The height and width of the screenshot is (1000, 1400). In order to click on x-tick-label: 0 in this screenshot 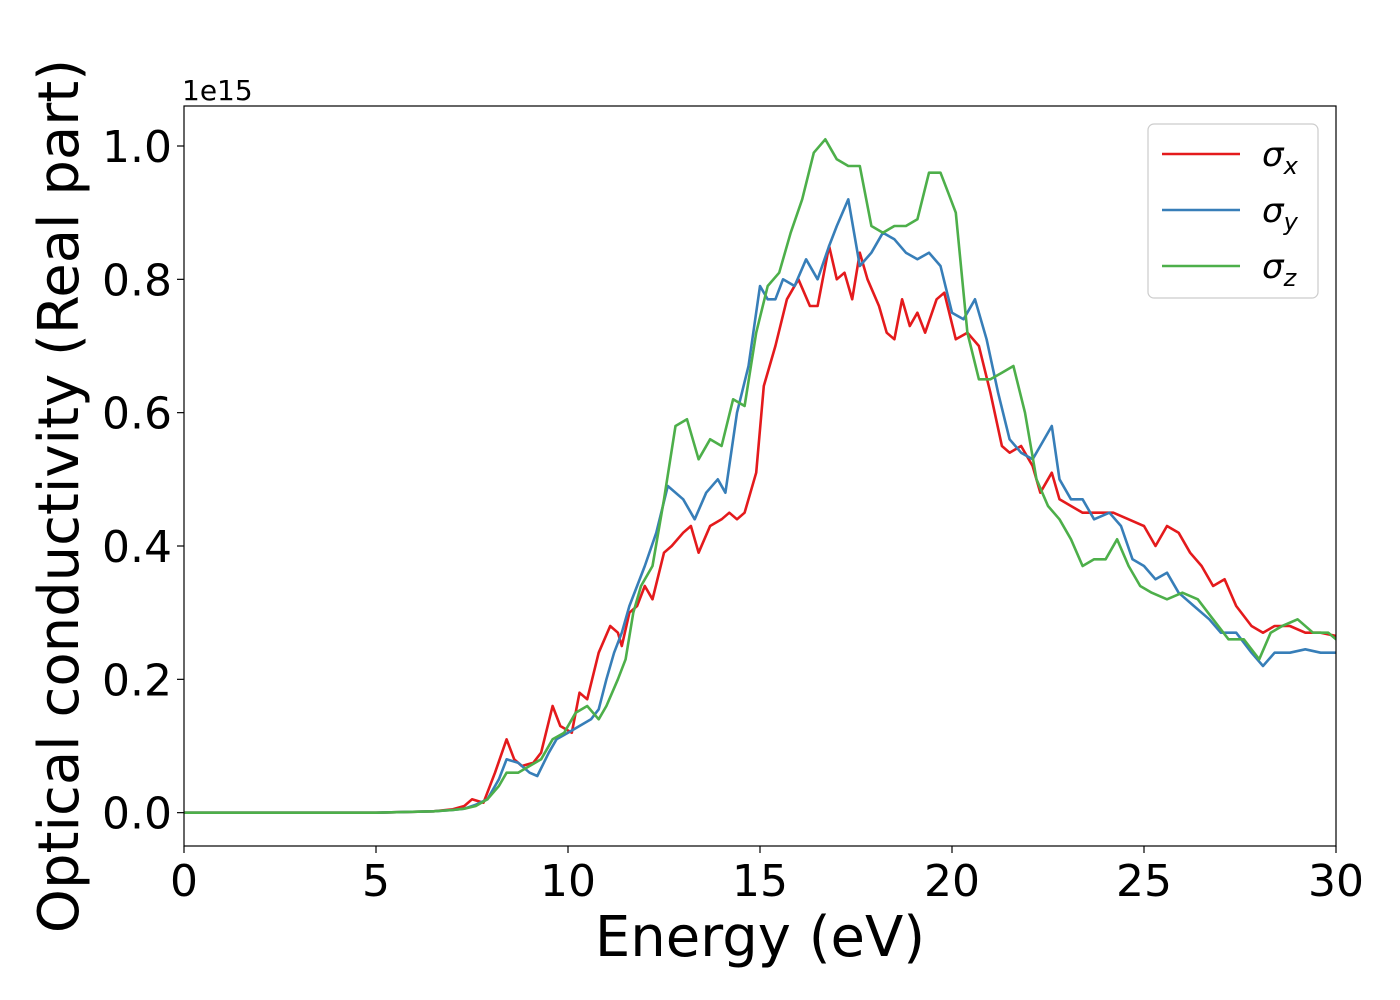, I will do `click(184, 881)`.